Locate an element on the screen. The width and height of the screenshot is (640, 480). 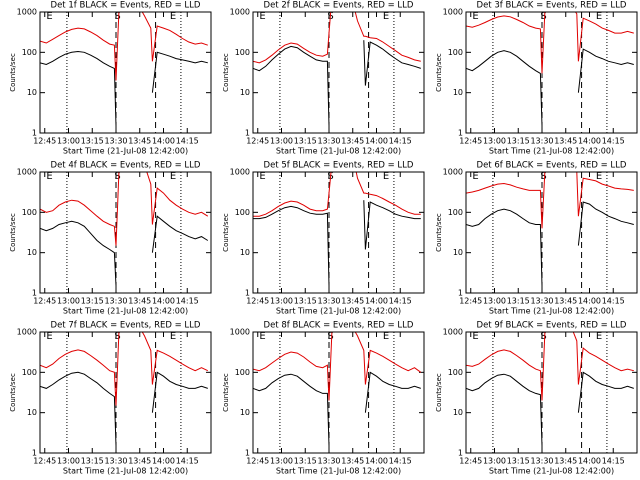
chart-title: Det 9f BLACK = Events, RED = LLD is located at coordinates (552, 326).